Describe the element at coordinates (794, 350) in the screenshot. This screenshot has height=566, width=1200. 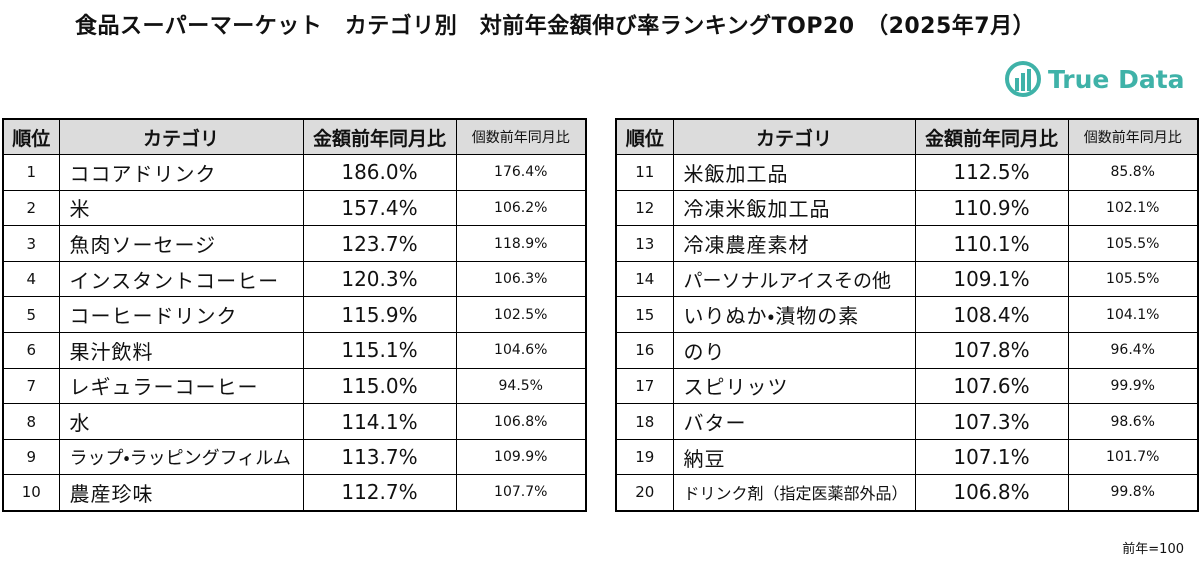
I see `cell-cat: のり` at that location.